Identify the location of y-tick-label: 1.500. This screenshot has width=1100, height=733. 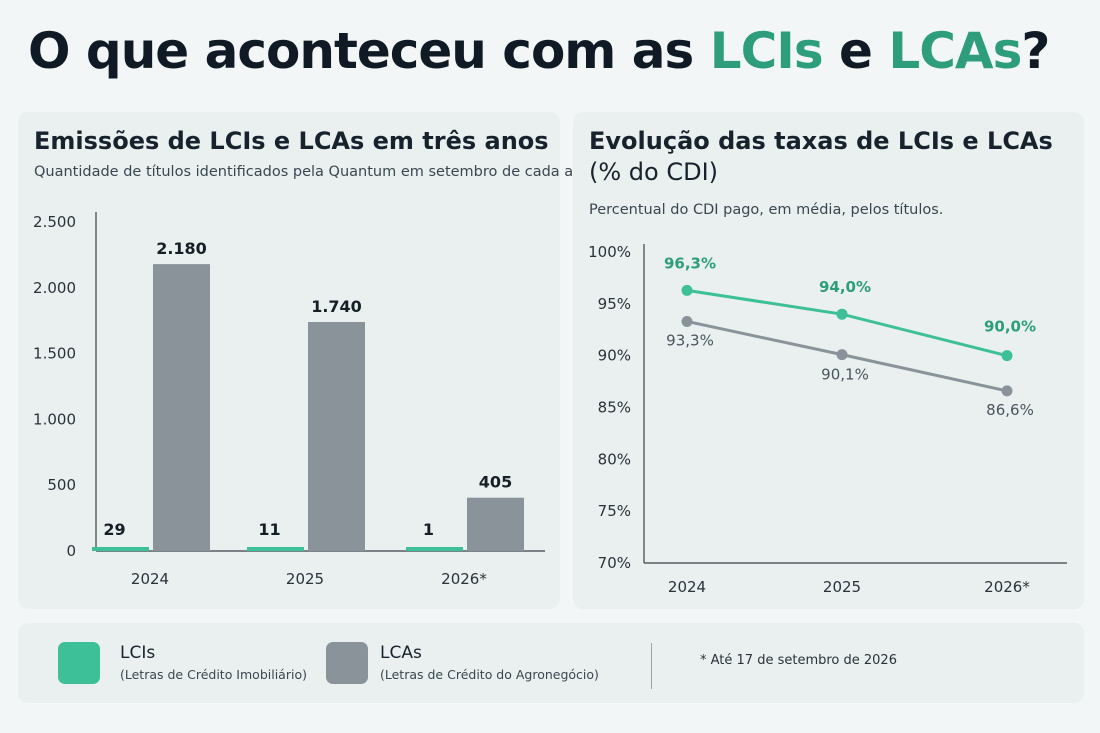
(54, 354).